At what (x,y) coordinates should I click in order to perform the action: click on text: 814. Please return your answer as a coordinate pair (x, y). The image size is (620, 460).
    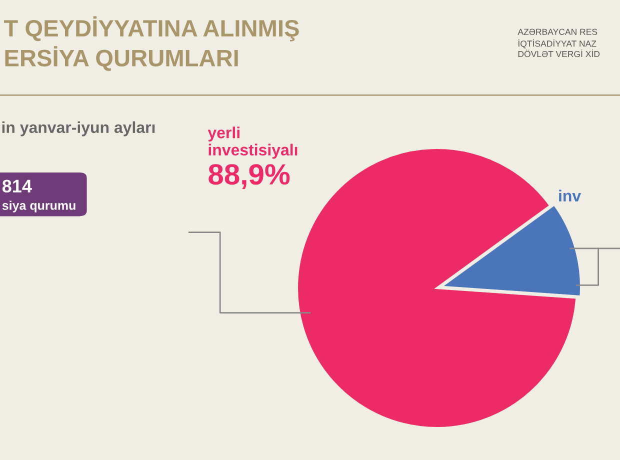
    Looking at the image, I should click on (17, 186).